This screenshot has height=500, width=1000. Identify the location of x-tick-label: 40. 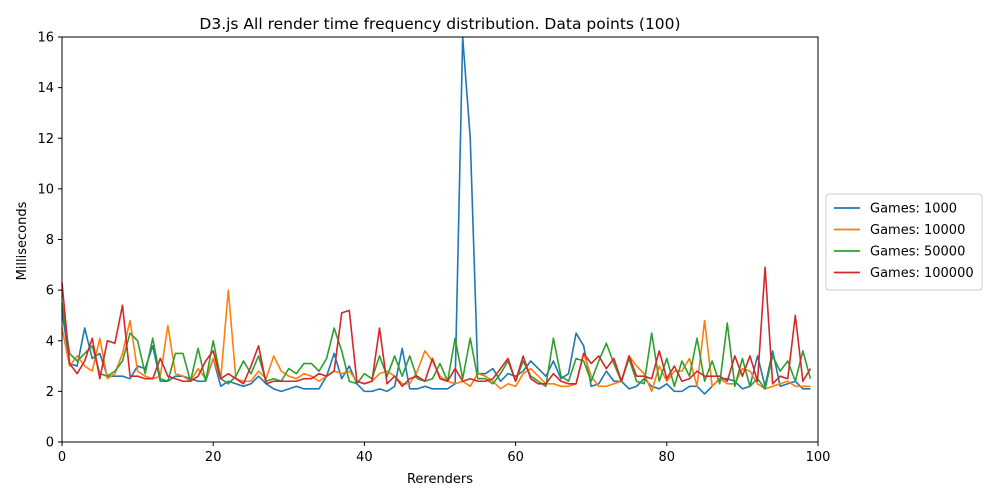
(364, 457).